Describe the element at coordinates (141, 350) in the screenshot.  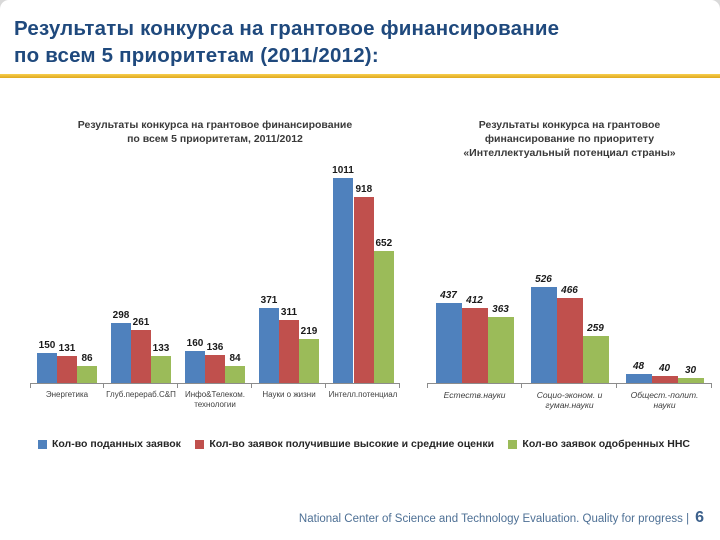
I see `bar-with-label: 261` at that location.